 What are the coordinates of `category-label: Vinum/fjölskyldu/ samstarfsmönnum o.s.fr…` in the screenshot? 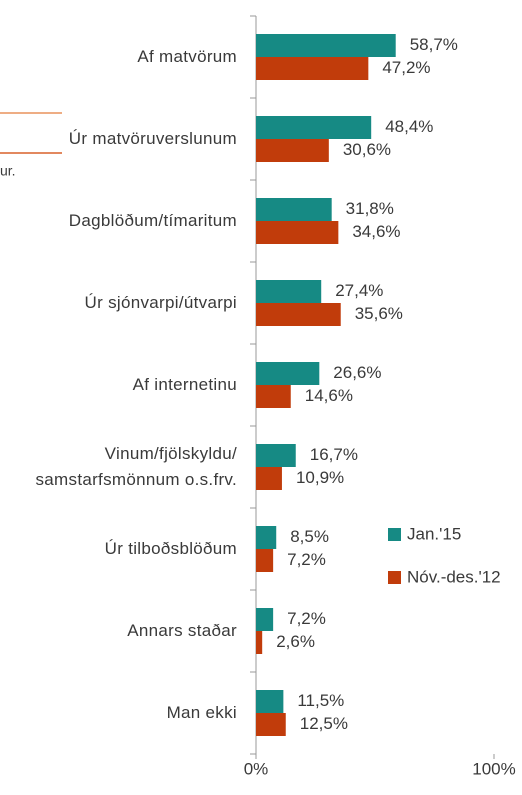 It's located at (136, 466).